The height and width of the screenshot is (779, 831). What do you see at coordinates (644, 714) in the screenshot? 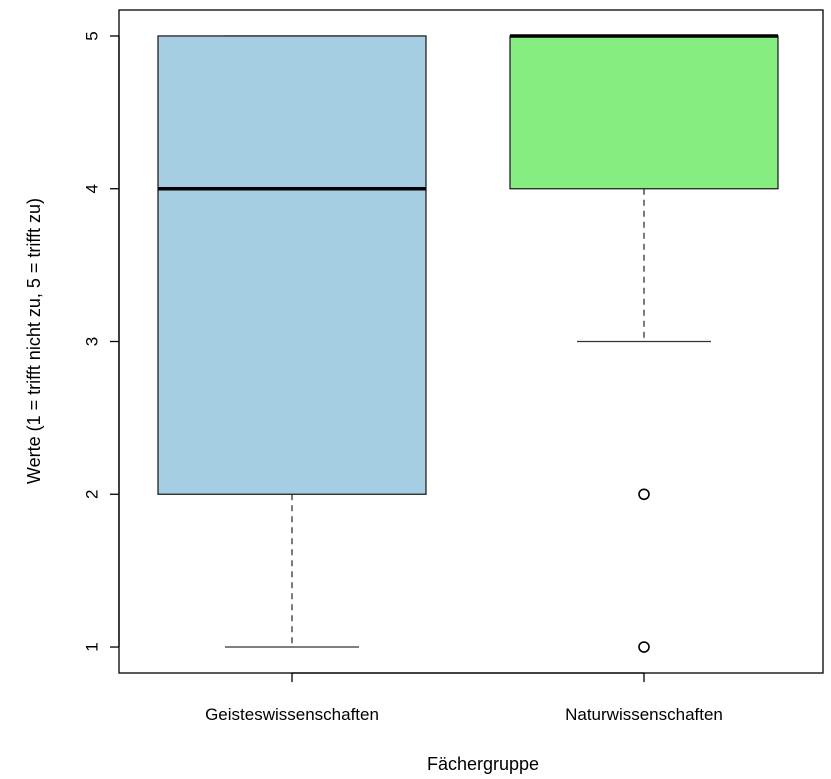
I see `x-tick-label: Naturwissenschaften` at bounding box center [644, 714].